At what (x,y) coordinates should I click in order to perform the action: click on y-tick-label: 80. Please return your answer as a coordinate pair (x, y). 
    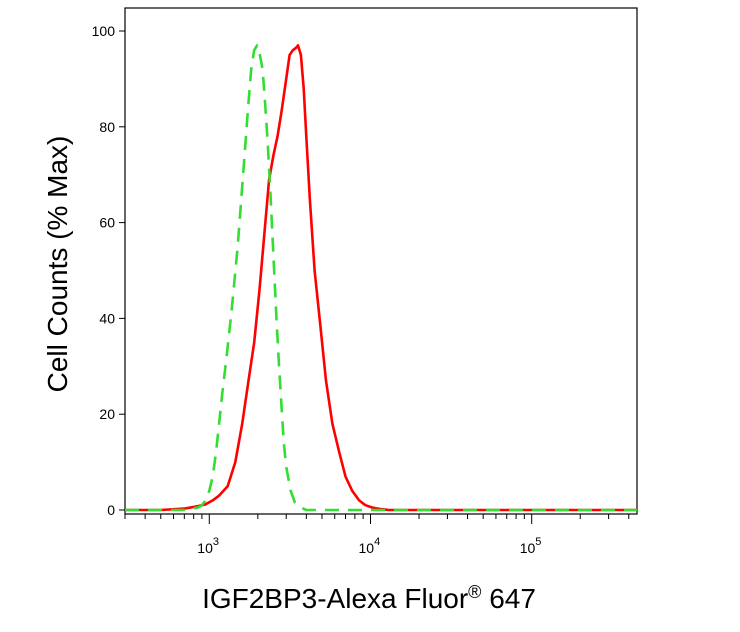
    Looking at the image, I should click on (107, 127).